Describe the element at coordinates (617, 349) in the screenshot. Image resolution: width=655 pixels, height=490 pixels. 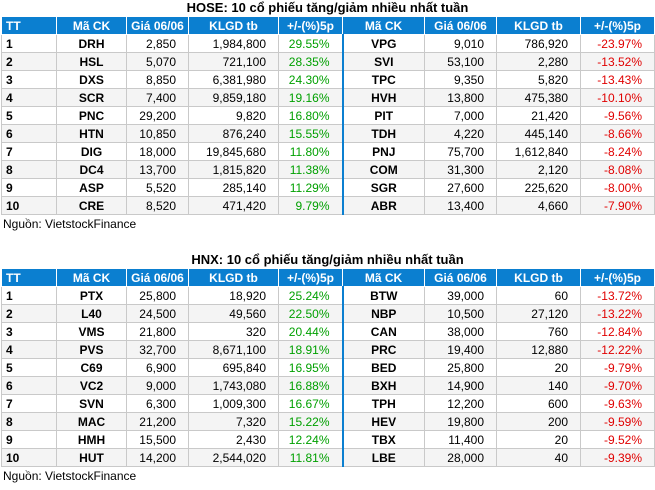
I see `loser-change-cell: -12.22%` at that location.